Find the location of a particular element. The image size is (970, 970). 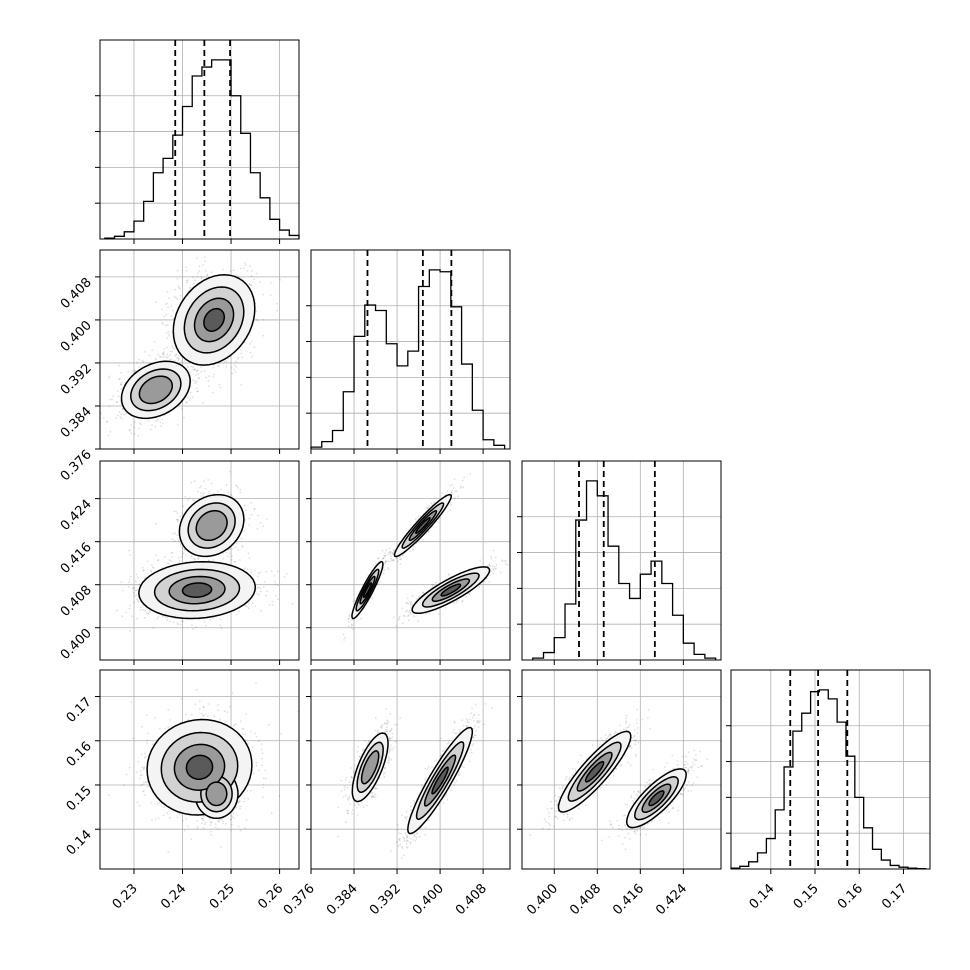

x-tick-label: 0.16 is located at coordinates (850, 896).